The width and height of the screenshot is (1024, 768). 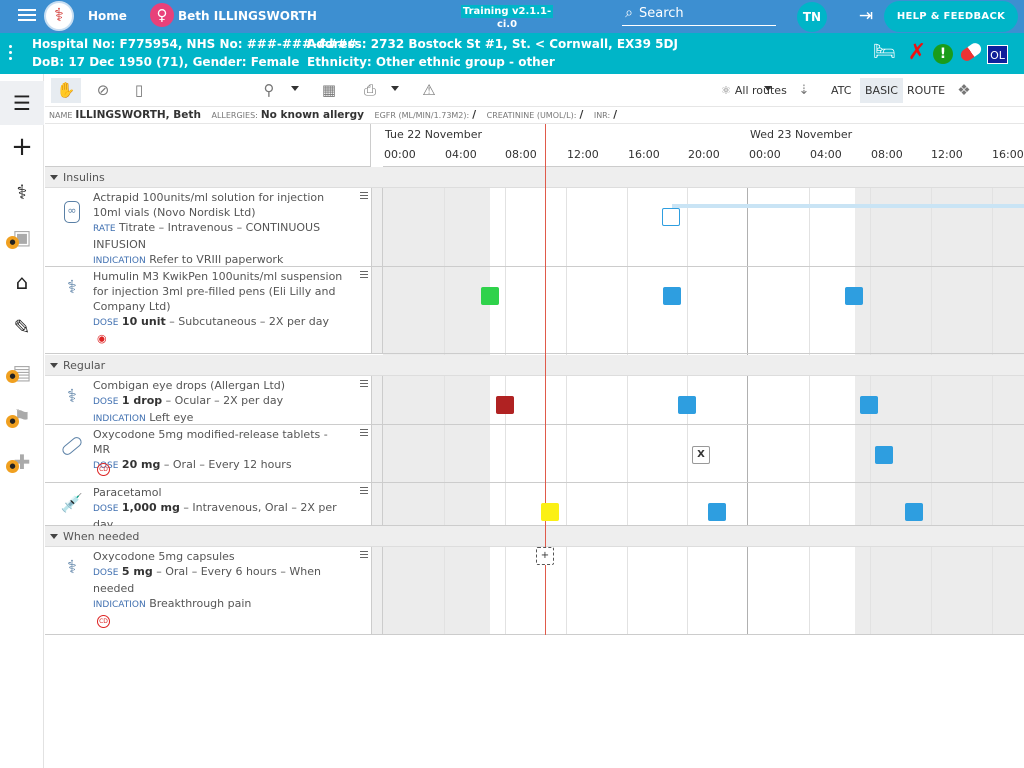 I want to click on user-avatar: TN, so click(x=812, y=17).